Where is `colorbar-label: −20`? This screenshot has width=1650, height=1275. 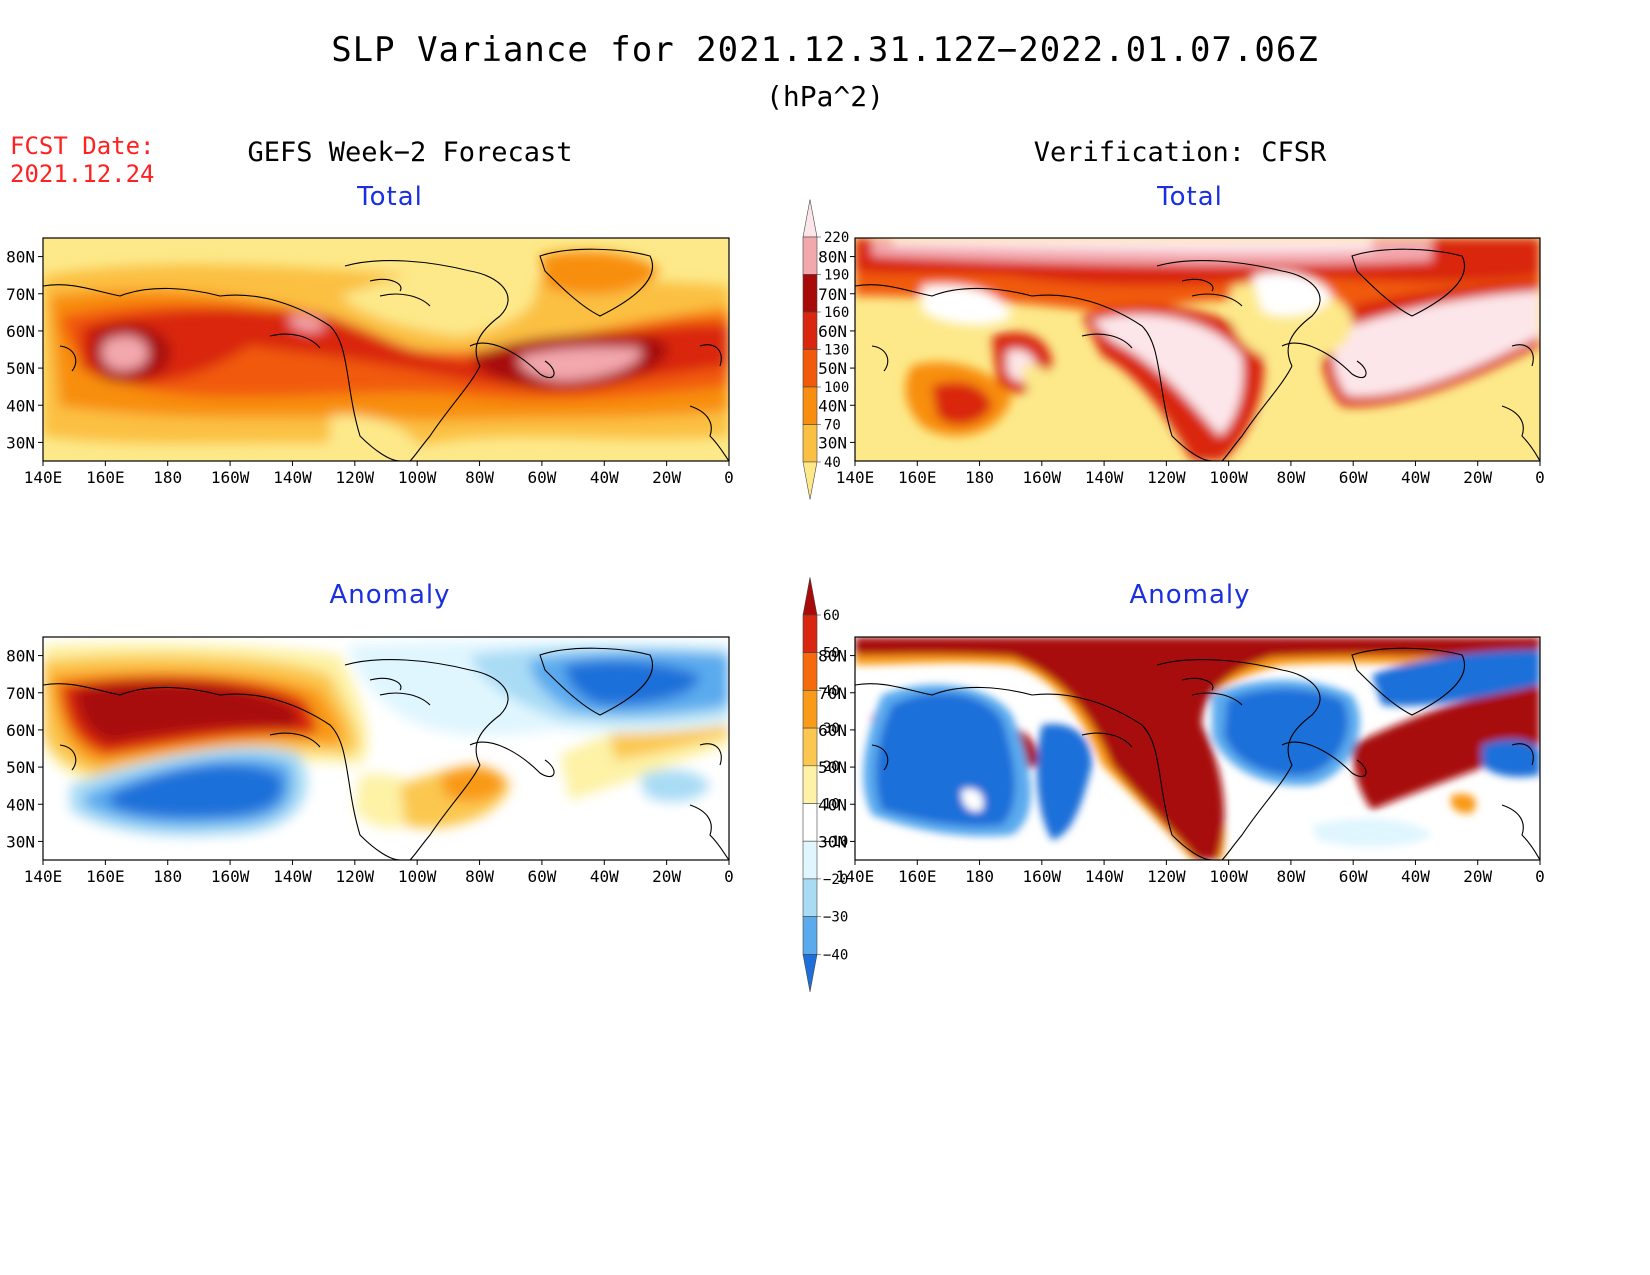
colorbar-label: −20 is located at coordinates (835, 880).